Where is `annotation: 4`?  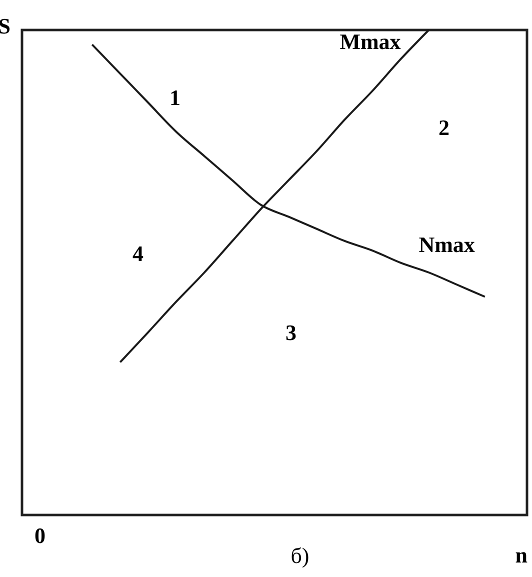 annotation: 4 is located at coordinates (138, 253).